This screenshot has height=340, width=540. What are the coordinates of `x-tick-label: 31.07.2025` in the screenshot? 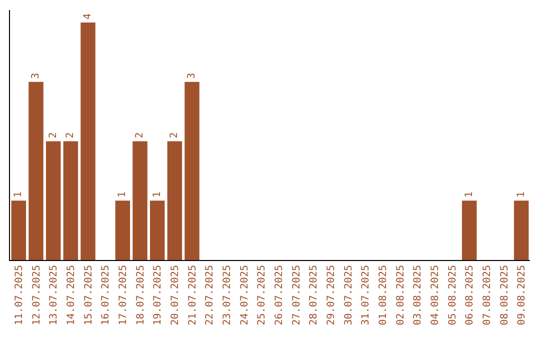 It's located at (366, 295).